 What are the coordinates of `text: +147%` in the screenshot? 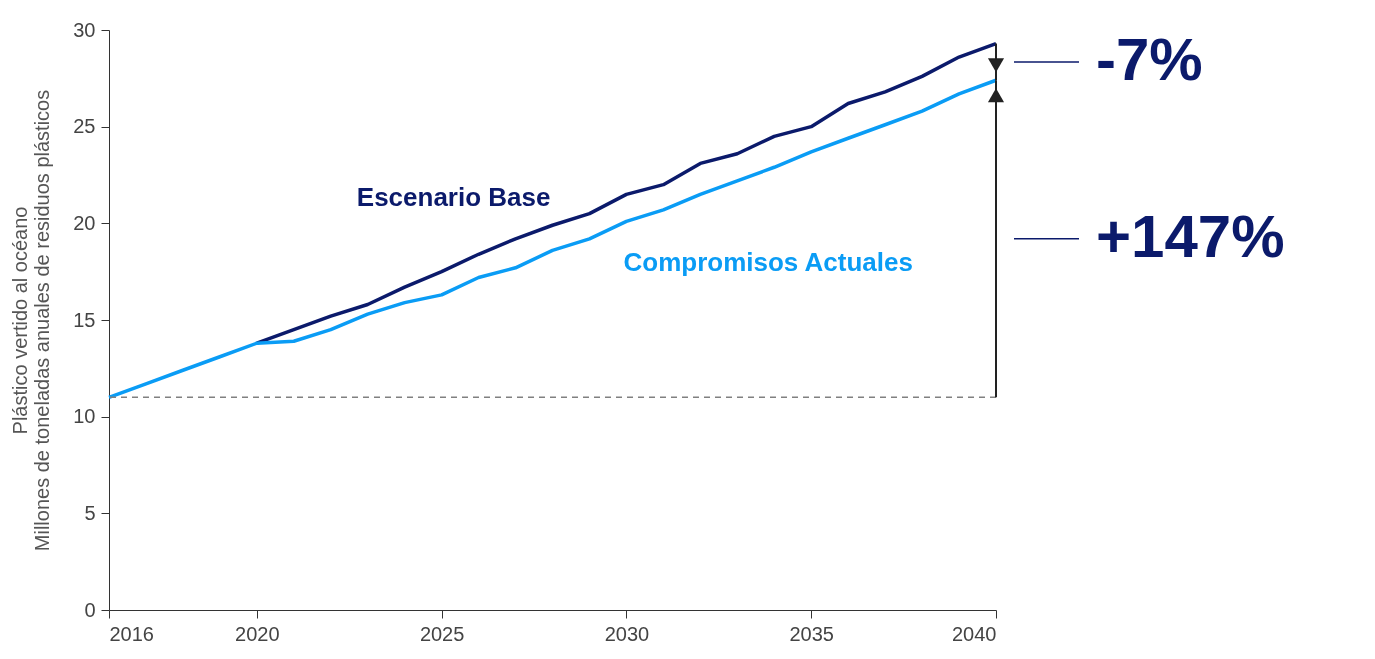 It's located at (1190, 236).